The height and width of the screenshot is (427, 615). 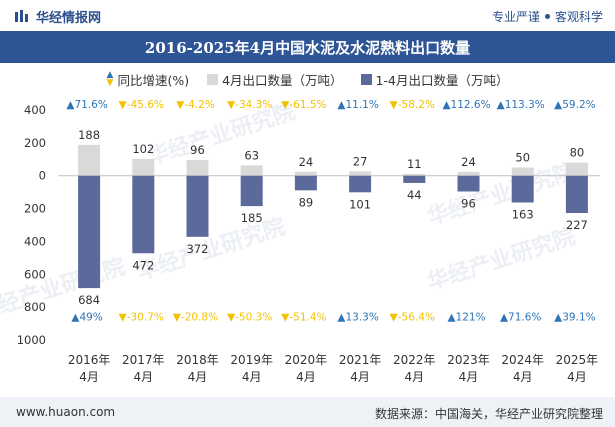 I want to click on monthly-value-label: 11, so click(x=414, y=164).